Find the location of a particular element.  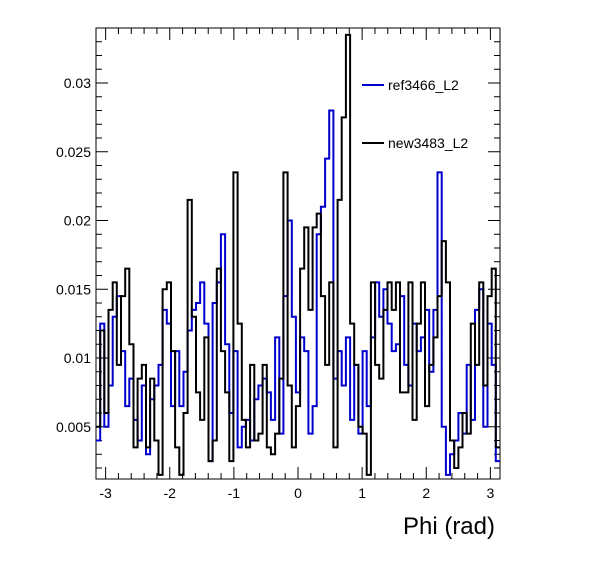

x-axis-title: Phi (rad) is located at coordinates (449, 526).